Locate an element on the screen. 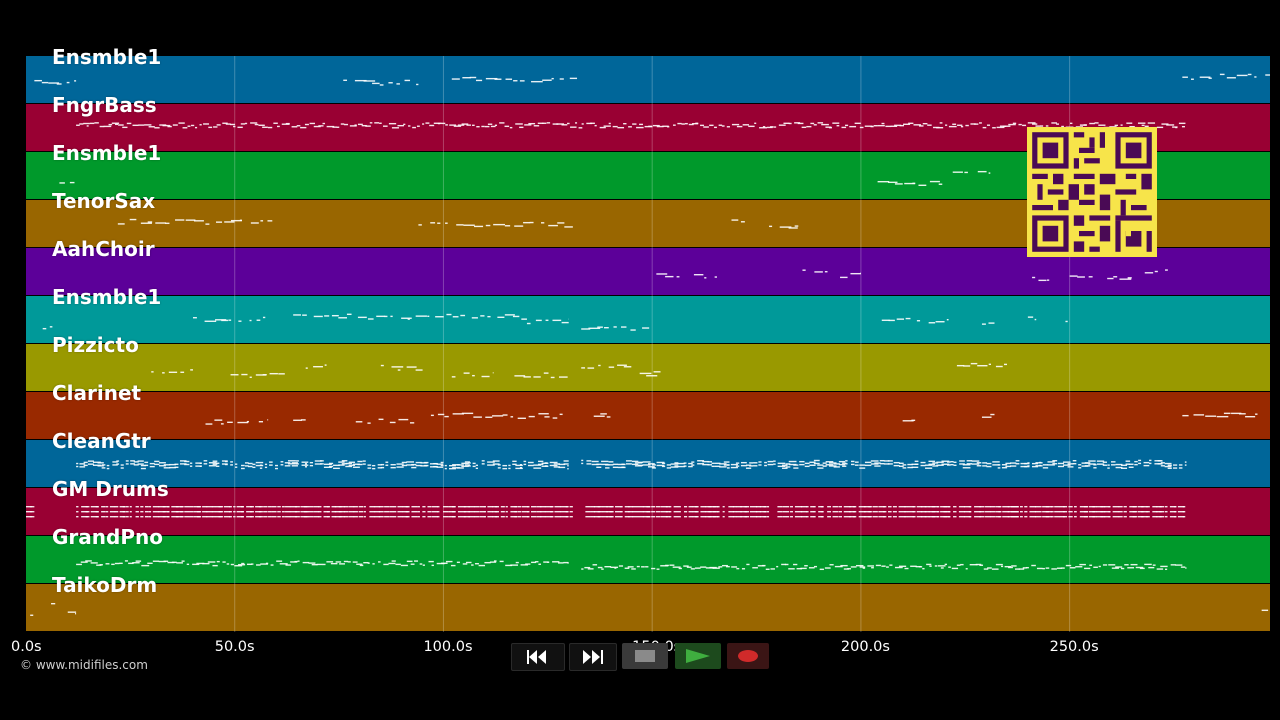  track-name: GM Drums is located at coordinates (110, 489).